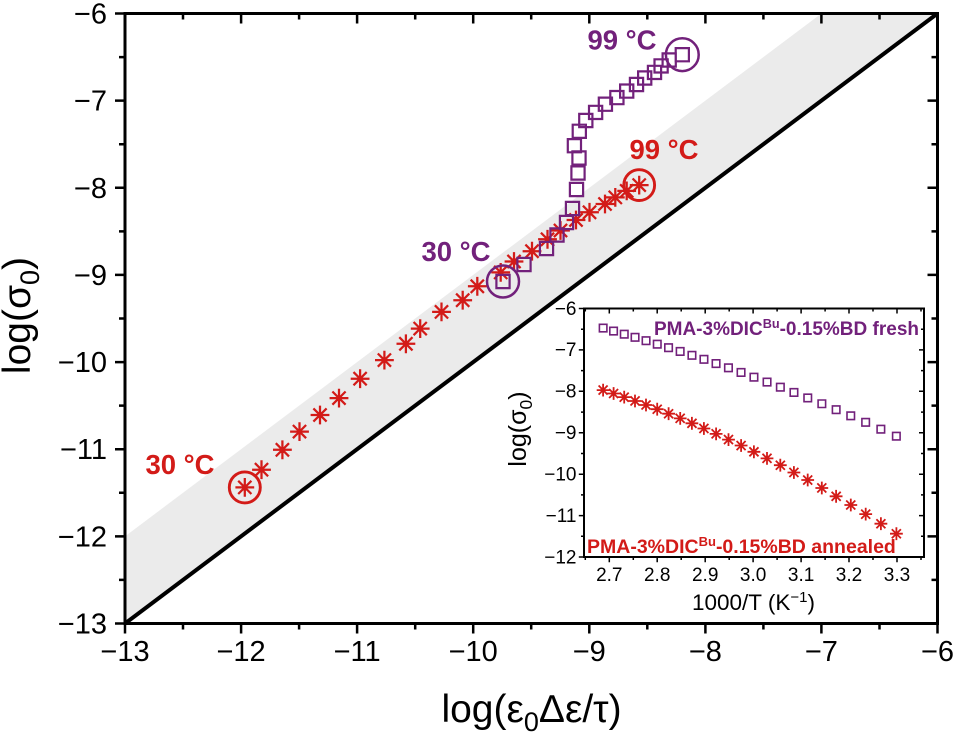  What do you see at coordinates (609, 575) in the screenshot?
I see `svg-text: 2.7` at bounding box center [609, 575].